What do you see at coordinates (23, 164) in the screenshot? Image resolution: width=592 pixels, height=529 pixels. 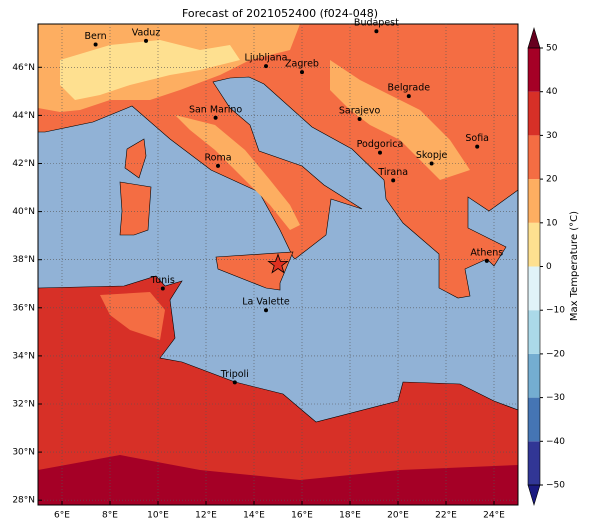 I see `y-tick-label: 42°N` at bounding box center [23, 164].